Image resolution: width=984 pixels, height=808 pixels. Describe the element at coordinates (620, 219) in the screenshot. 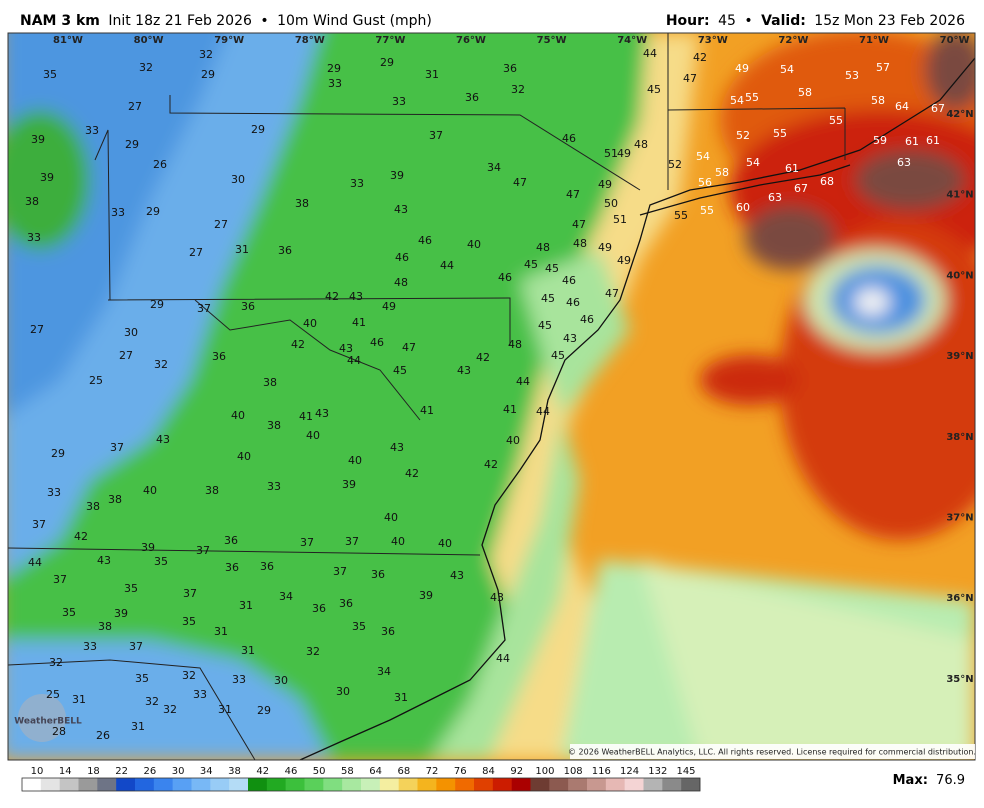

I see `station-value: 51` at that location.